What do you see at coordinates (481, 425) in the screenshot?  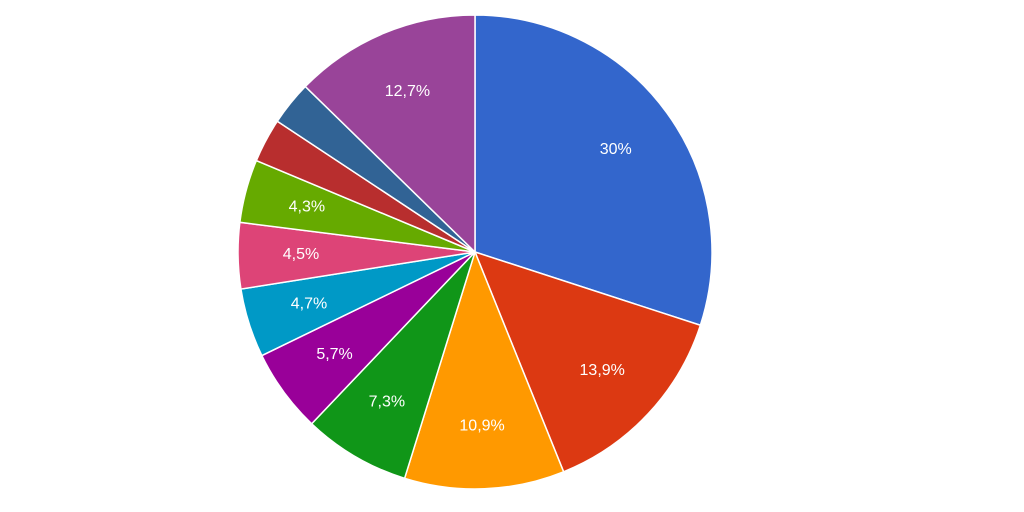 I see `pie-slice-label-3: 10,9%` at bounding box center [481, 425].